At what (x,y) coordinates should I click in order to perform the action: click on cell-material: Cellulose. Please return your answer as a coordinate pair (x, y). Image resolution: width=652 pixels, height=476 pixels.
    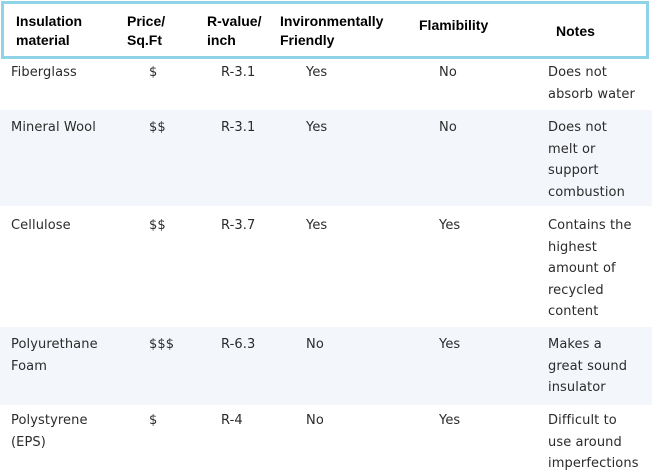
    Looking at the image, I should click on (41, 225).